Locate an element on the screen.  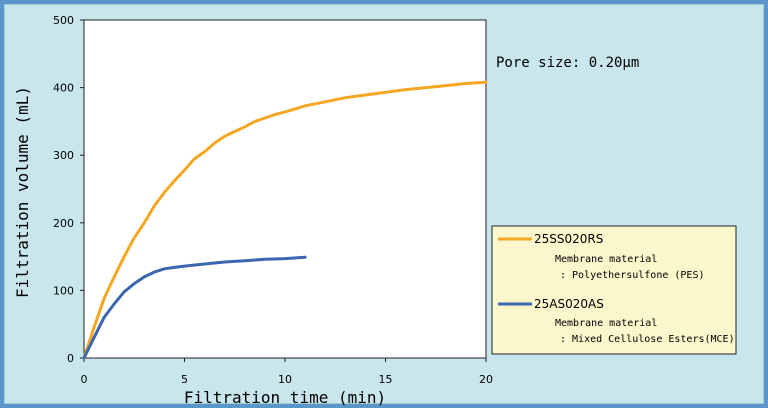
y-tick-label: 100 is located at coordinates (63, 290).